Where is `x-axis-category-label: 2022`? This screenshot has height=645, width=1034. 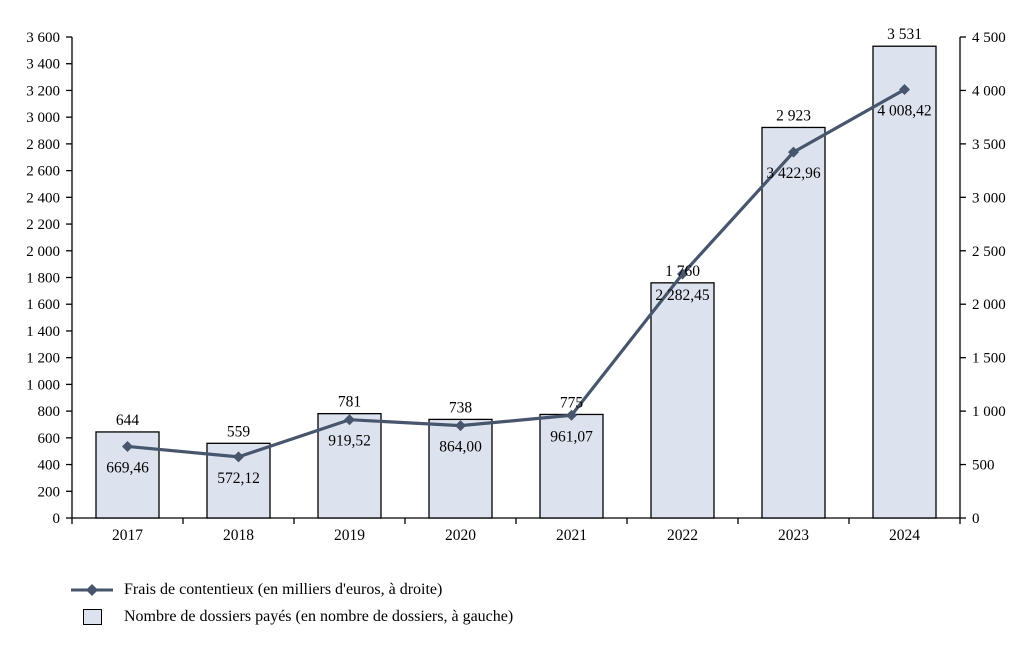
x-axis-category-label: 2022 is located at coordinates (682, 535).